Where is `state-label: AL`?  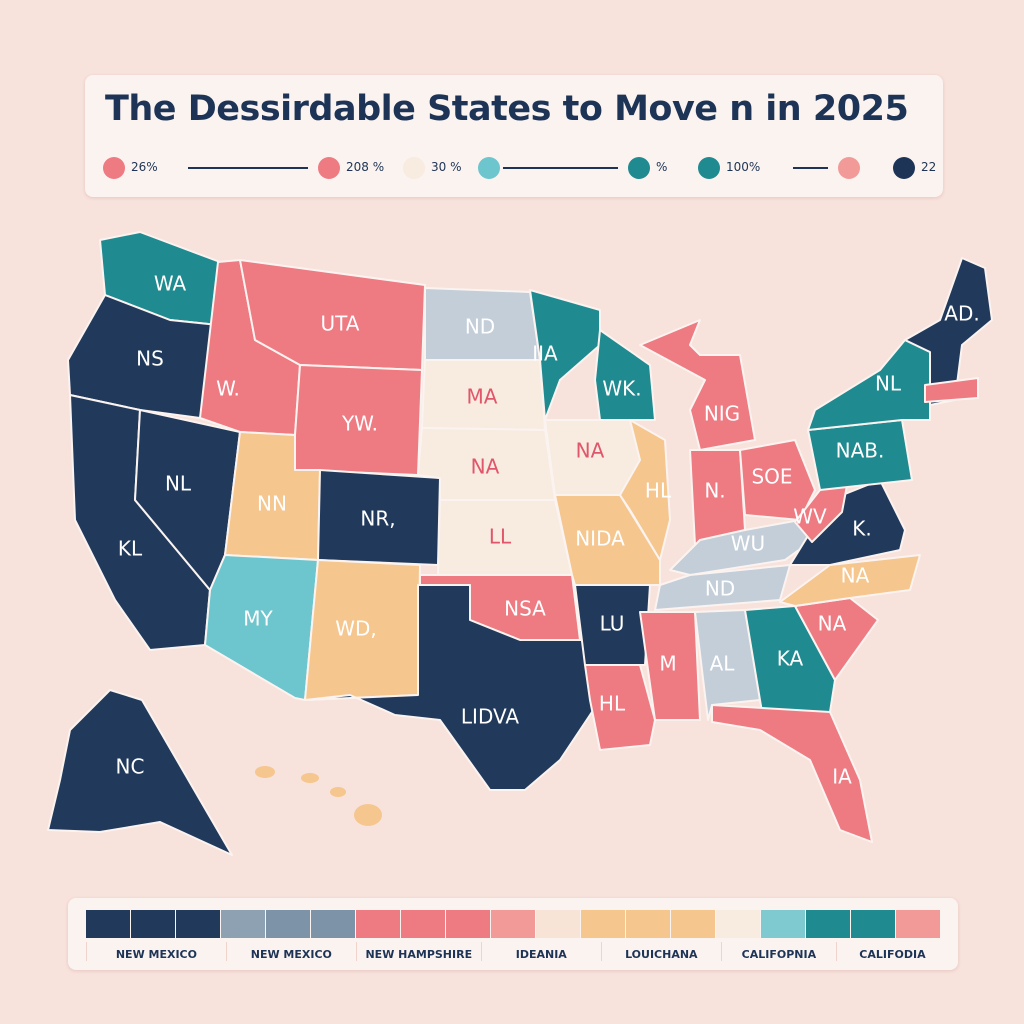 state-label: AL is located at coordinates (723, 664).